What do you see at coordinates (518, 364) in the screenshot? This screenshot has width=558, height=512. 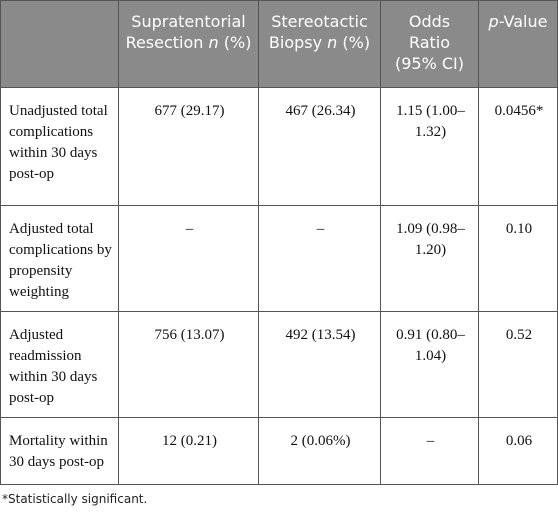 I see `value-cell: 0.52` at bounding box center [518, 364].